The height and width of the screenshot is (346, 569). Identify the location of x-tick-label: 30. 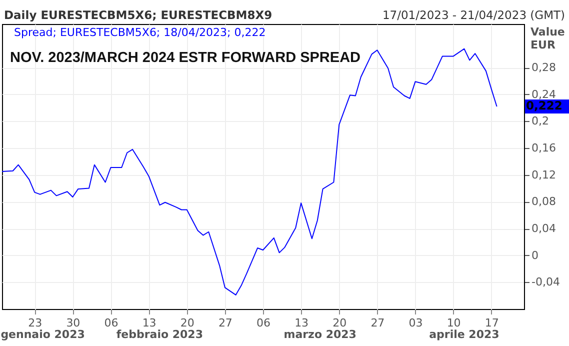
(73, 323).